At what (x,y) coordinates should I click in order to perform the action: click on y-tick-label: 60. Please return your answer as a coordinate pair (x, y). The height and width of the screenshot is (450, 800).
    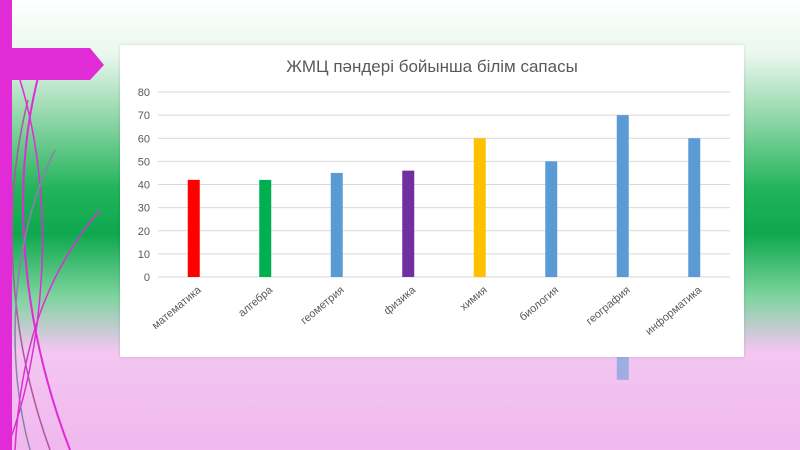
    Looking at the image, I should click on (144, 139).